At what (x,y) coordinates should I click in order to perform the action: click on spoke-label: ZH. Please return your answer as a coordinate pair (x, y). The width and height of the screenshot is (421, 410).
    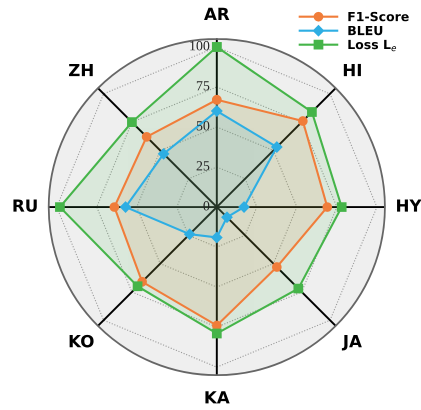
    Looking at the image, I should click on (80, 70).